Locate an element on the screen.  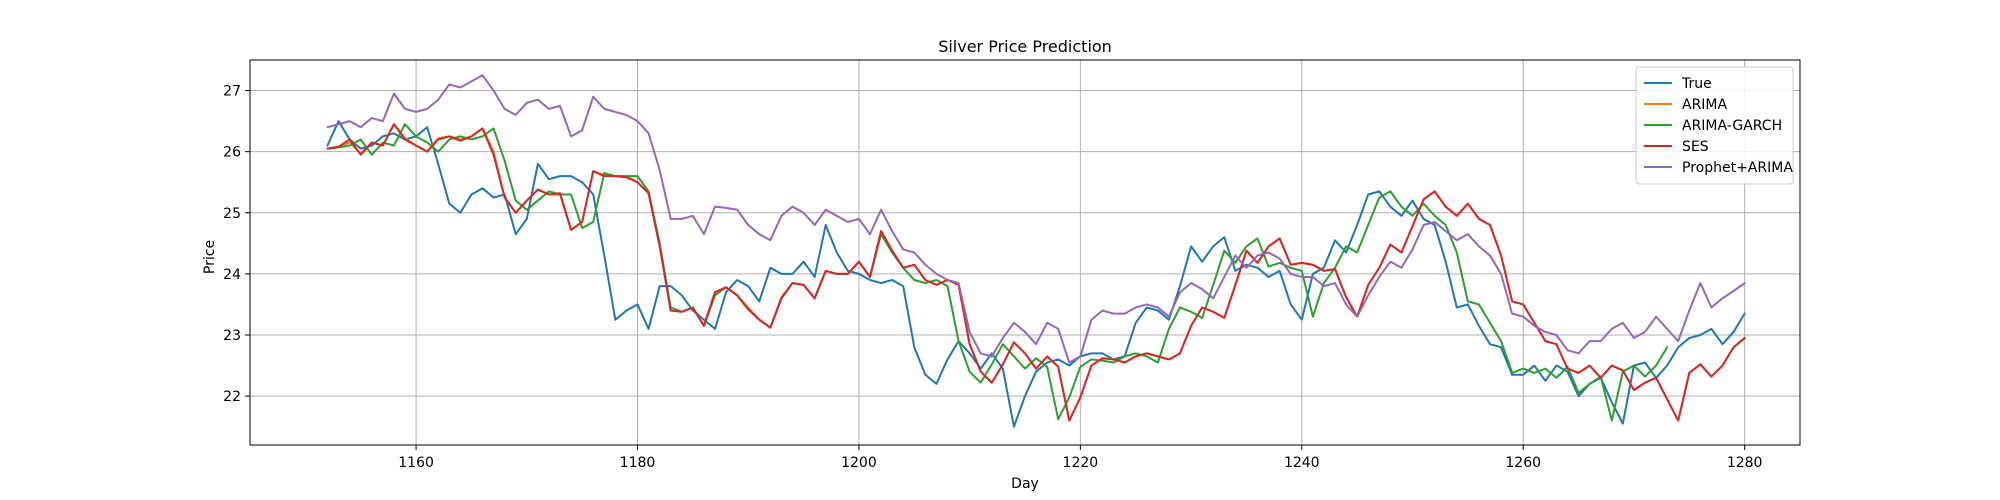
x-tick-label: 1240 is located at coordinates (1302, 463).